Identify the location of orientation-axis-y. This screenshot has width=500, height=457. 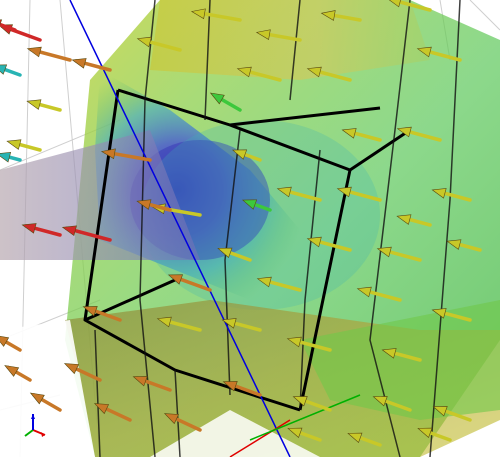
(29, 433).